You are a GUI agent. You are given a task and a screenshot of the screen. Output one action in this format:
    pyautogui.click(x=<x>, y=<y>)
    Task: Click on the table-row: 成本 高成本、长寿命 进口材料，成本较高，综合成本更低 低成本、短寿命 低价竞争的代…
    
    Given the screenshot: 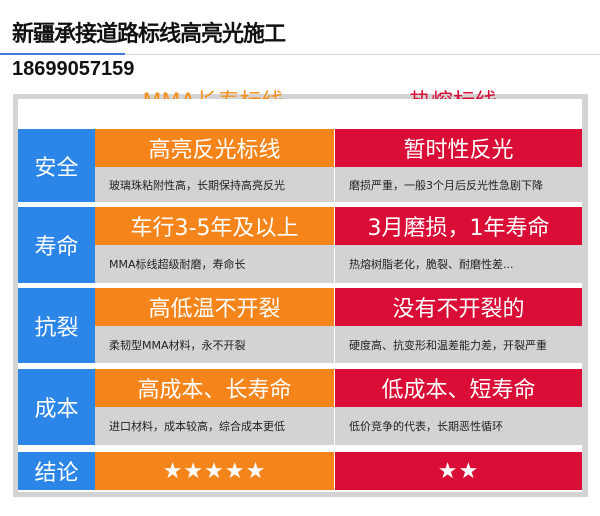 What is the action you would take?
    pyautogui.click(x=300, y=407)
    